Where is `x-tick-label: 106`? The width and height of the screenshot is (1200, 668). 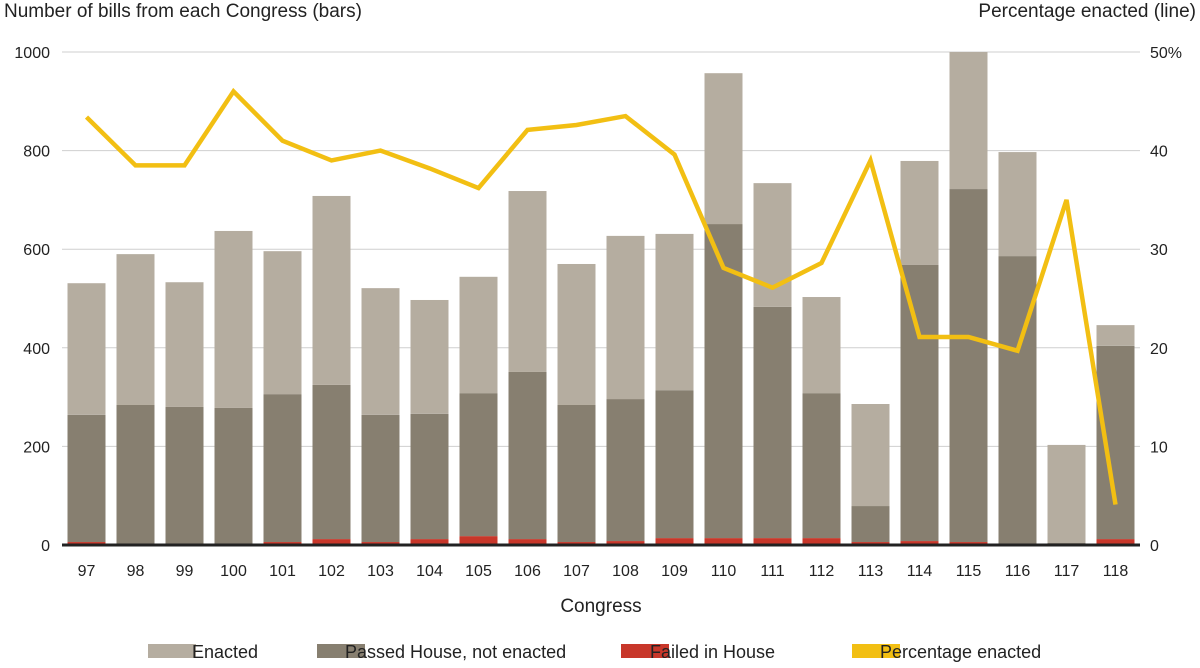
x-tick-label: 106 is located at coordinates (527, 571).